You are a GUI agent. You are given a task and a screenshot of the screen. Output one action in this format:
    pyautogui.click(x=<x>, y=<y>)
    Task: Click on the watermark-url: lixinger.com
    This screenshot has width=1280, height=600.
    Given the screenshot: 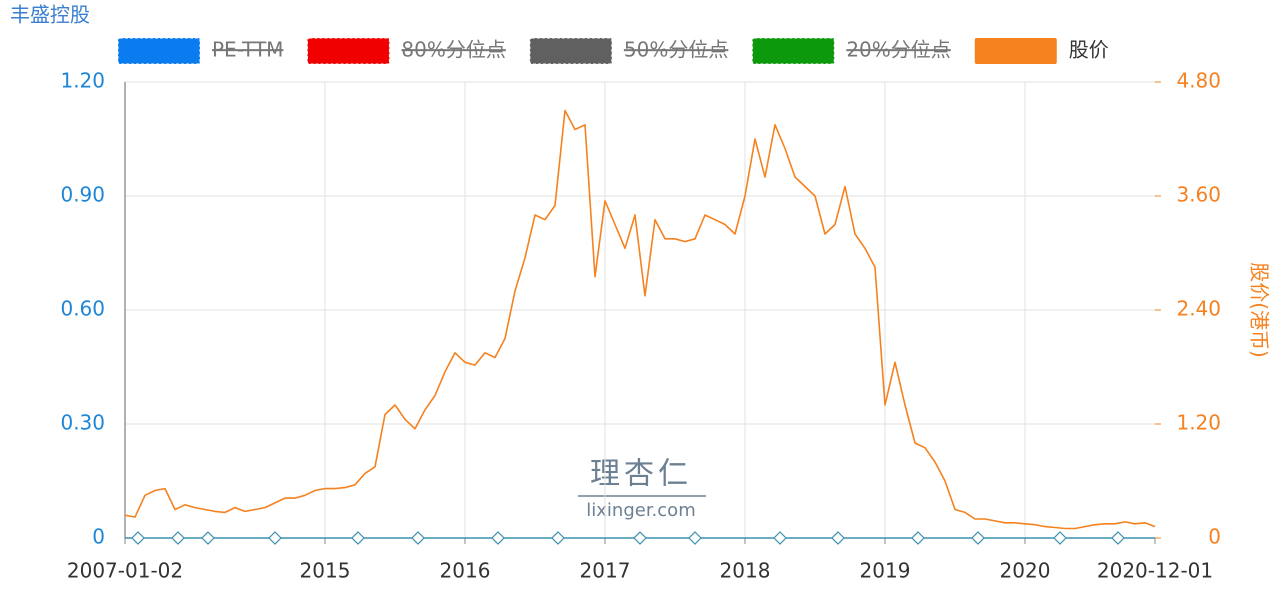 What is the action you would take?
    pyautogui.click(x=640, y=510)
    